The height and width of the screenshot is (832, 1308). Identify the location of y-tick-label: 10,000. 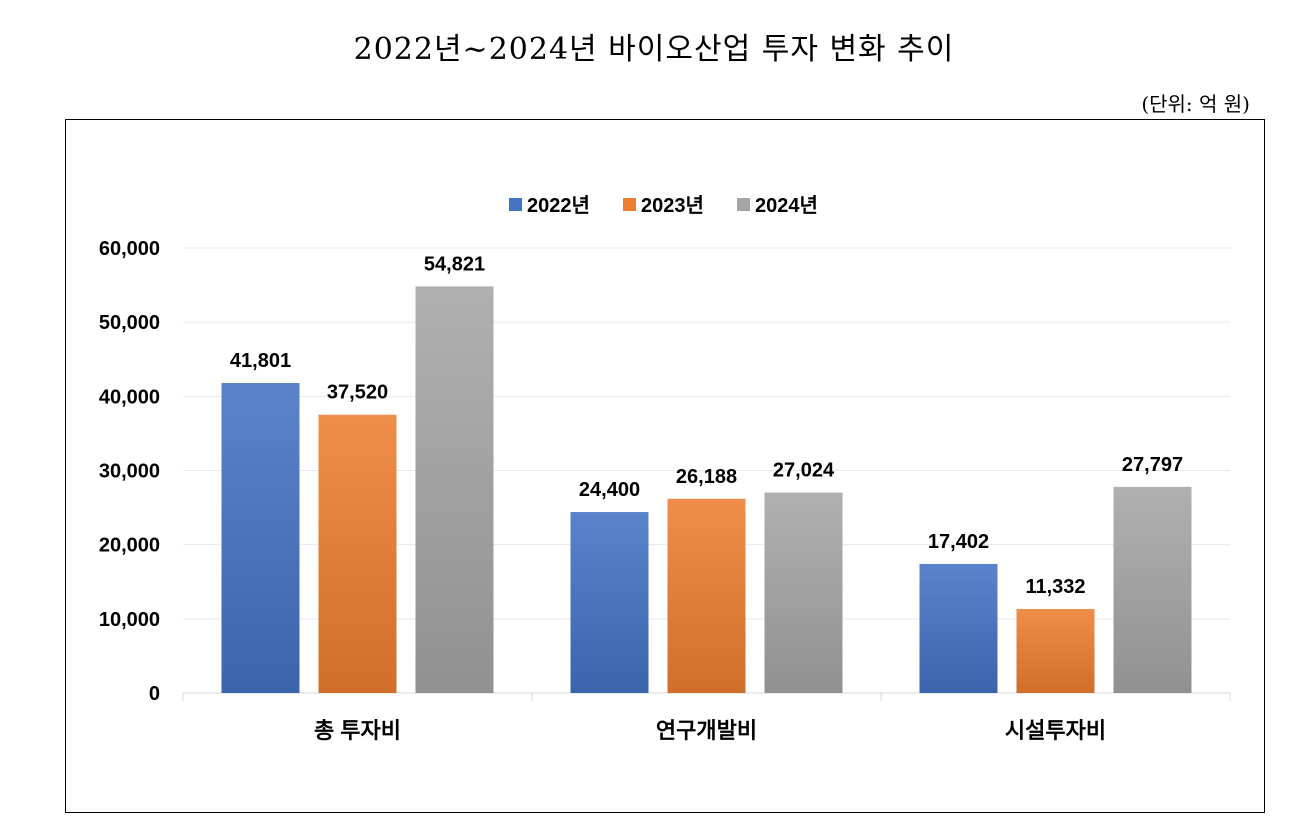
(129, 620).